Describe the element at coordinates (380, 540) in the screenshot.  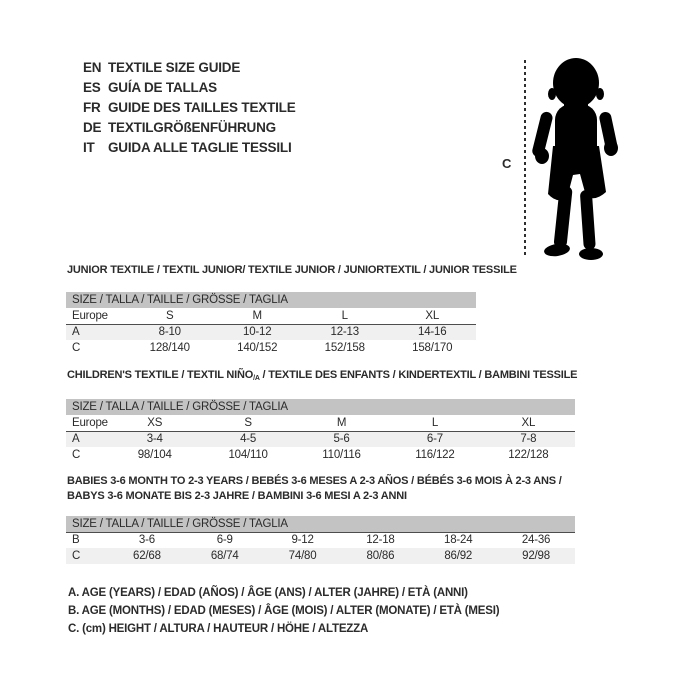
I see `age-cell: 12-18` at that location.